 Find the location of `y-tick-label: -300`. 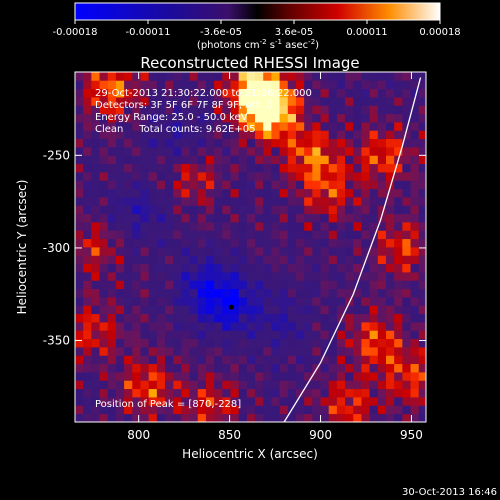

y-tick-label: -300 is located at coordinates (56, 248).